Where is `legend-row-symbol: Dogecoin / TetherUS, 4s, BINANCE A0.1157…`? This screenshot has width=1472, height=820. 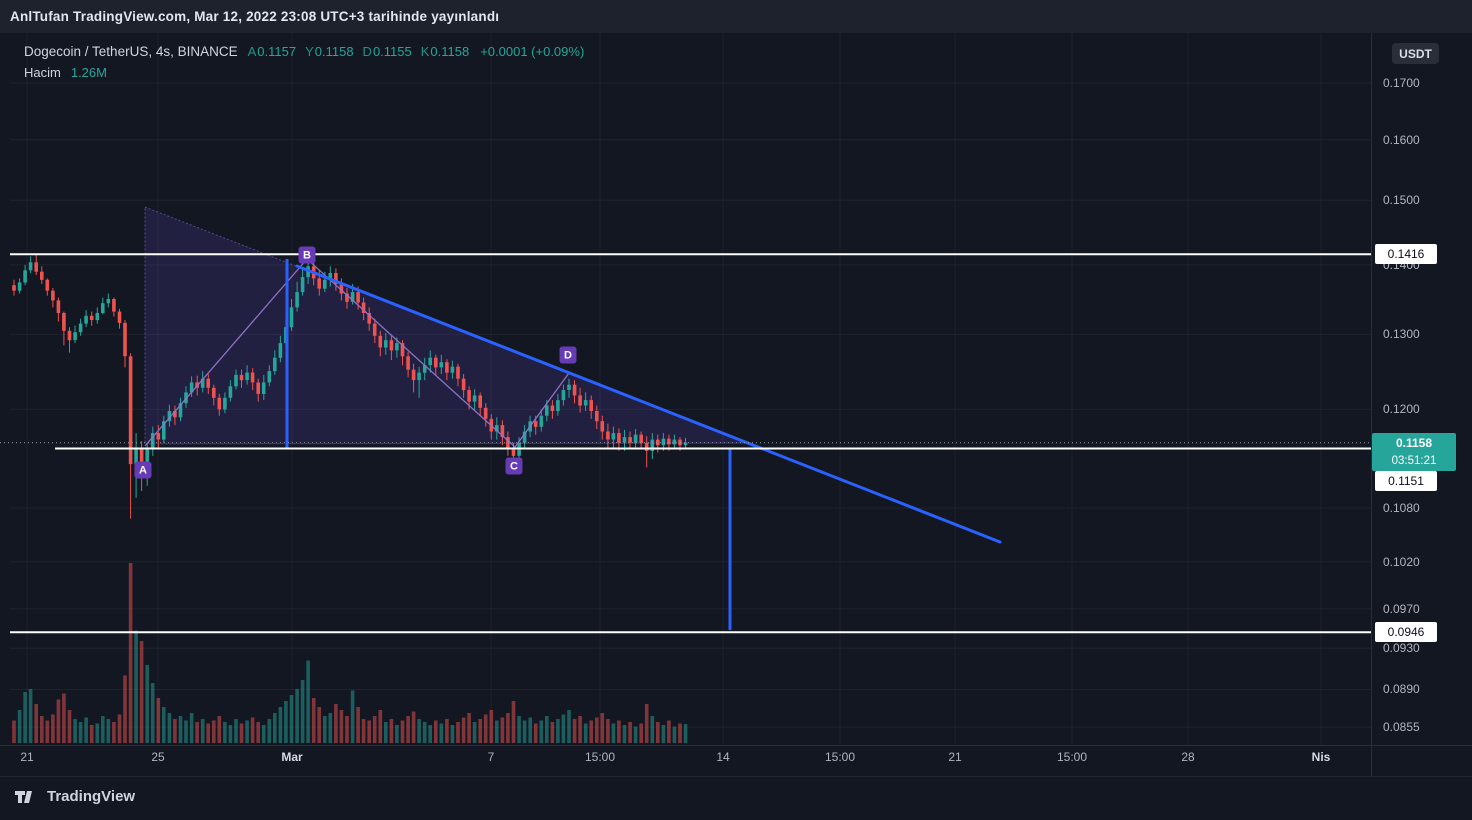
legend-row-symbol: Dogecoin / TetherUS, 4s, BINANCE A0.1157… is located at coordinates (304, 54).